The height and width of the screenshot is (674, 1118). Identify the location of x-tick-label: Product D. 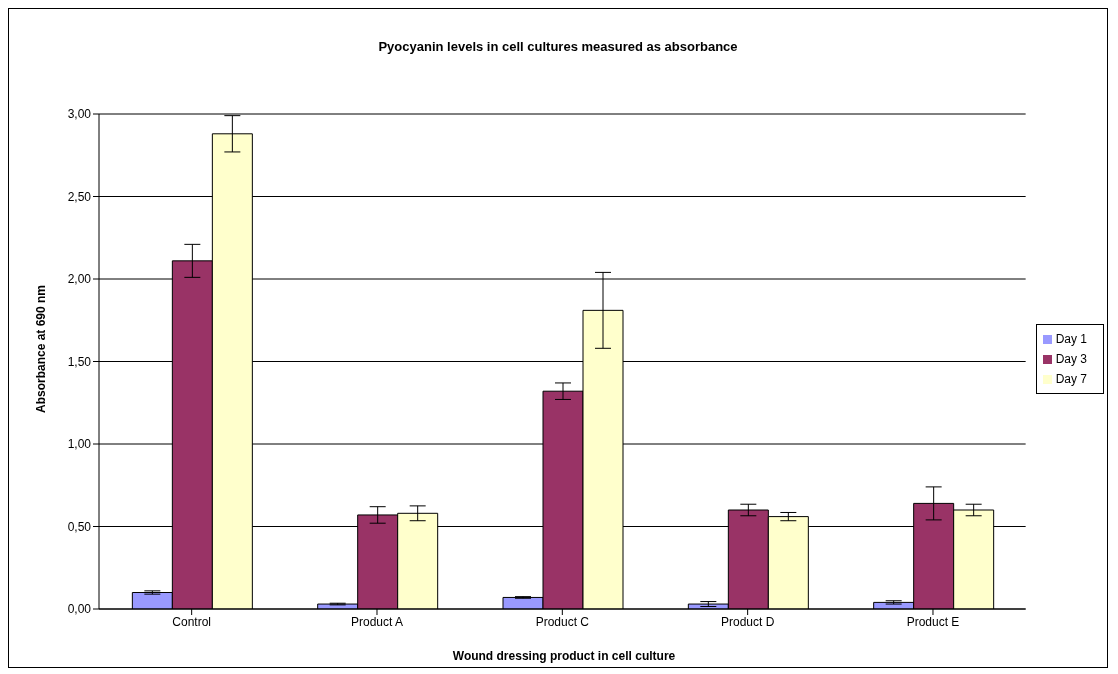
(747, 621).